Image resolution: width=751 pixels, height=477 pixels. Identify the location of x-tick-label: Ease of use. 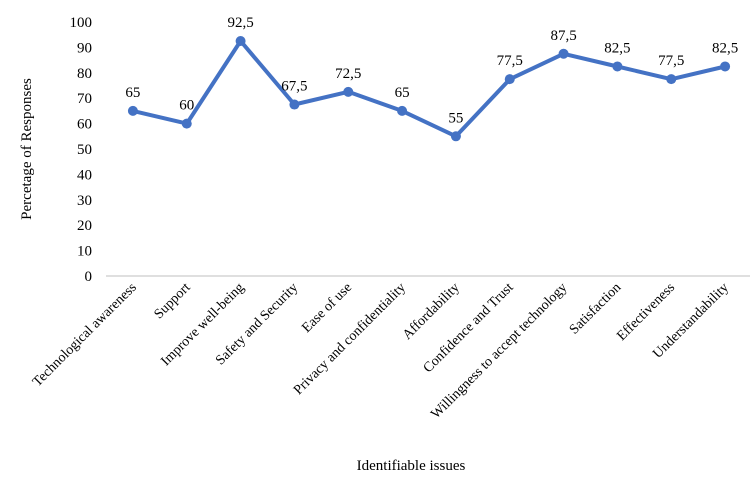
(327, 308).